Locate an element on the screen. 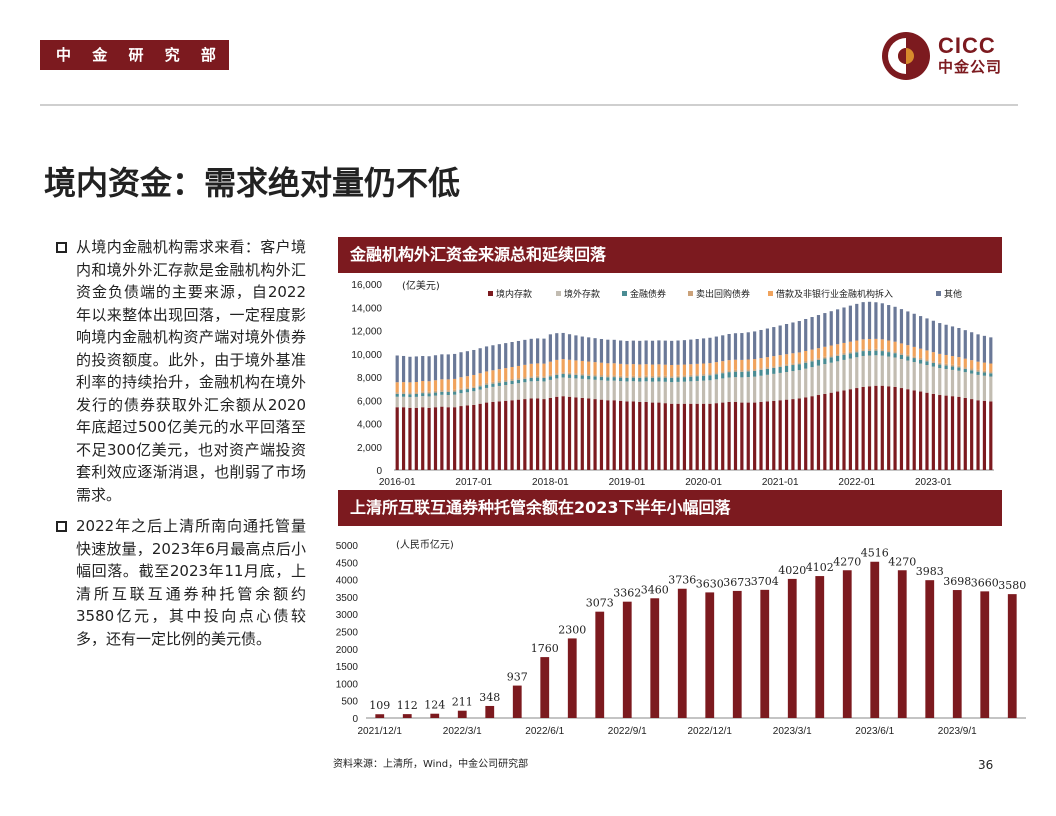  data-label: 3673 is located at coordinates (737, 582).